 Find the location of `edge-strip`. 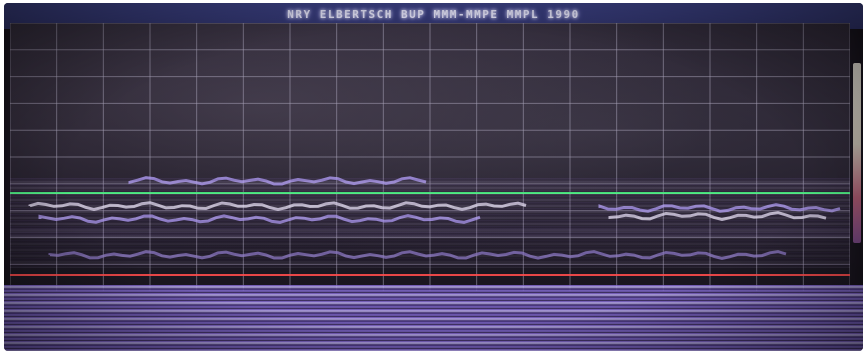

edge-strip is located at coordinates (857, 153).